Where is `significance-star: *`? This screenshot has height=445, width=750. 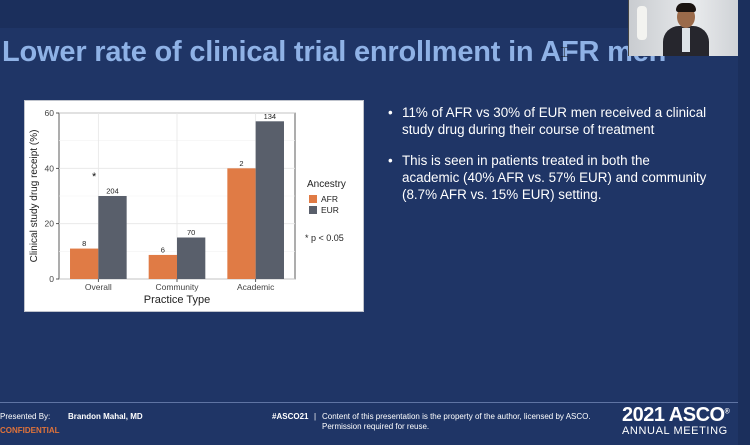
significance-star: * is located at coordinates (94, 177).